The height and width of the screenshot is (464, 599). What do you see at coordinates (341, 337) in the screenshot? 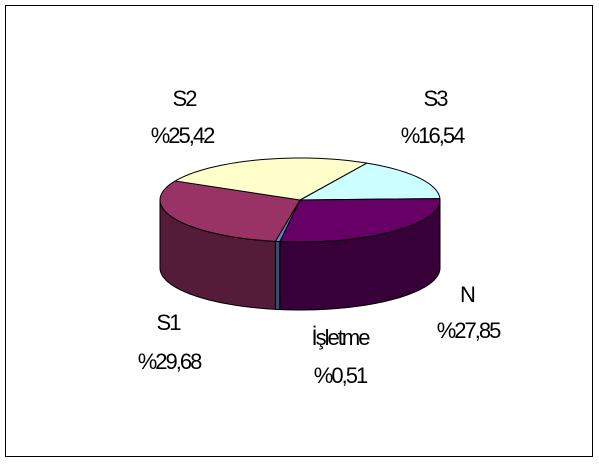
I see `slice-label-isletme: İşletme` at bounding box center [341, 337].